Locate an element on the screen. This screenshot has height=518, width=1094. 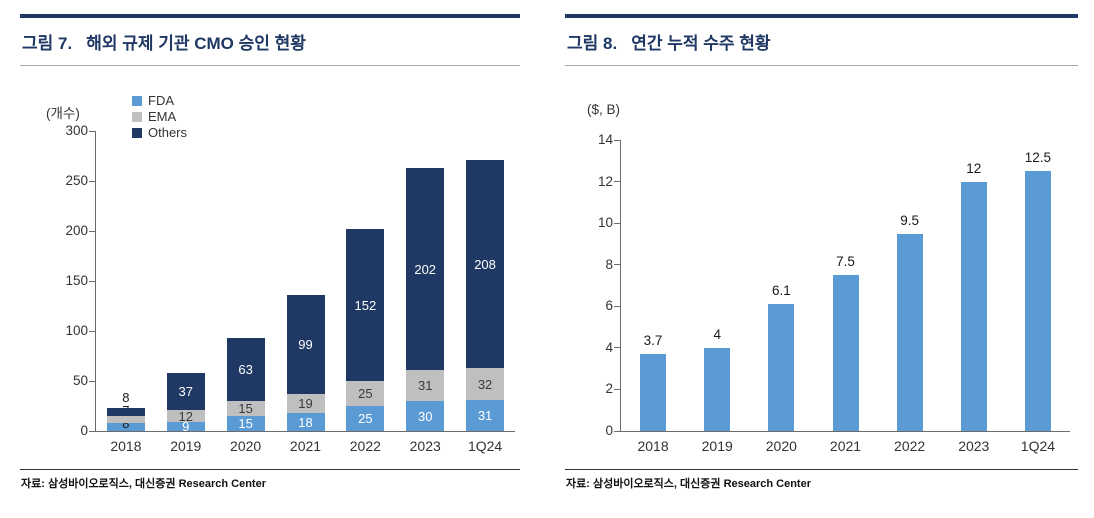
legend-swatch-fda is located at coordinates (137, 101).